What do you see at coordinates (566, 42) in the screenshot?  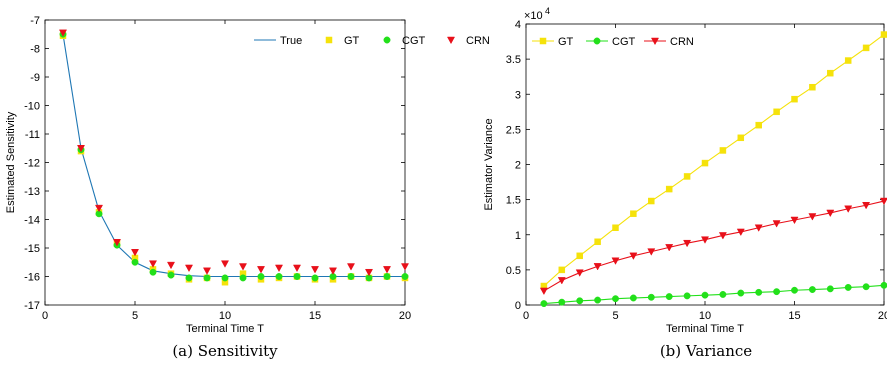 I see `legend-label-gt: GT` at bounding box center [566, 42].